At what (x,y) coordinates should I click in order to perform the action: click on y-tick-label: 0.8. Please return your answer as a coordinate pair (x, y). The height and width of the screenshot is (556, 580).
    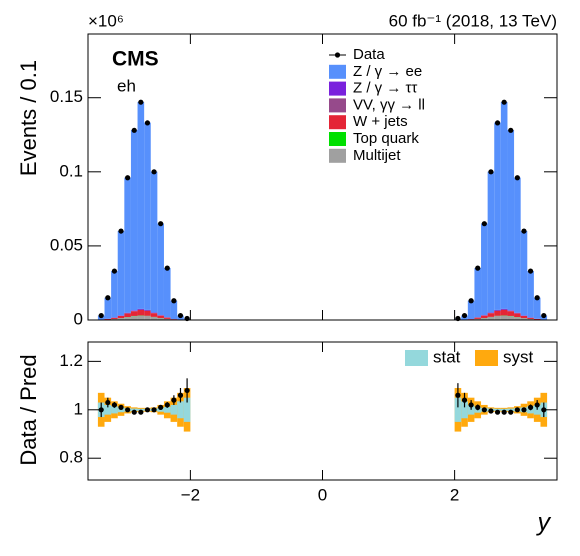
    Looking at the image, I should click on (71, 457).